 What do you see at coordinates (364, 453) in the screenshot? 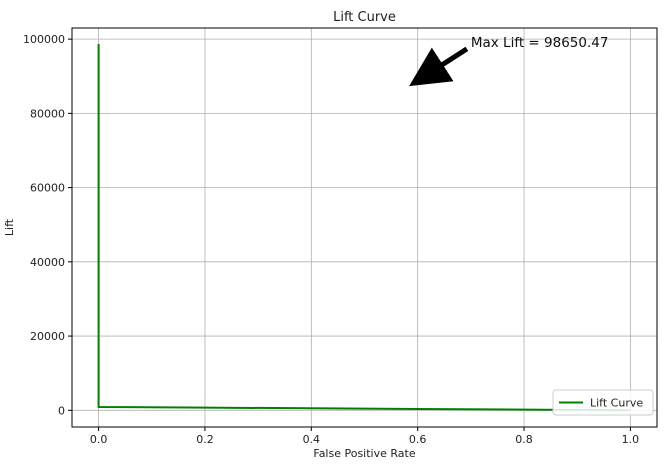
I see `x-axis-label: False Positive Rate` at bounding box center [364, 453].